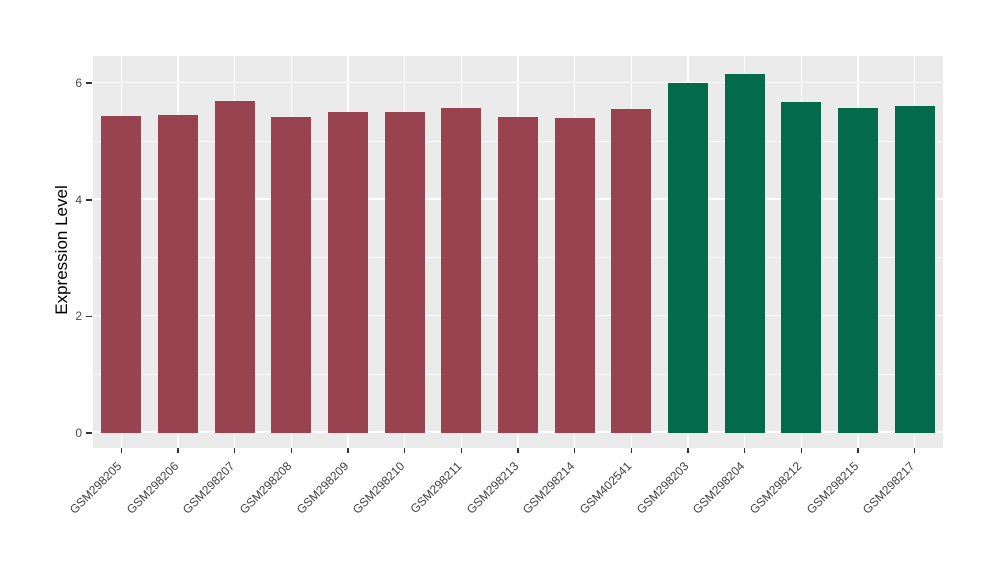 The image size is (1000, 580). What do you see at coordinates (605, 488) in the screenshot?
I see `x-tick-label-text: GSM402541` at bounding box center [605, 488].